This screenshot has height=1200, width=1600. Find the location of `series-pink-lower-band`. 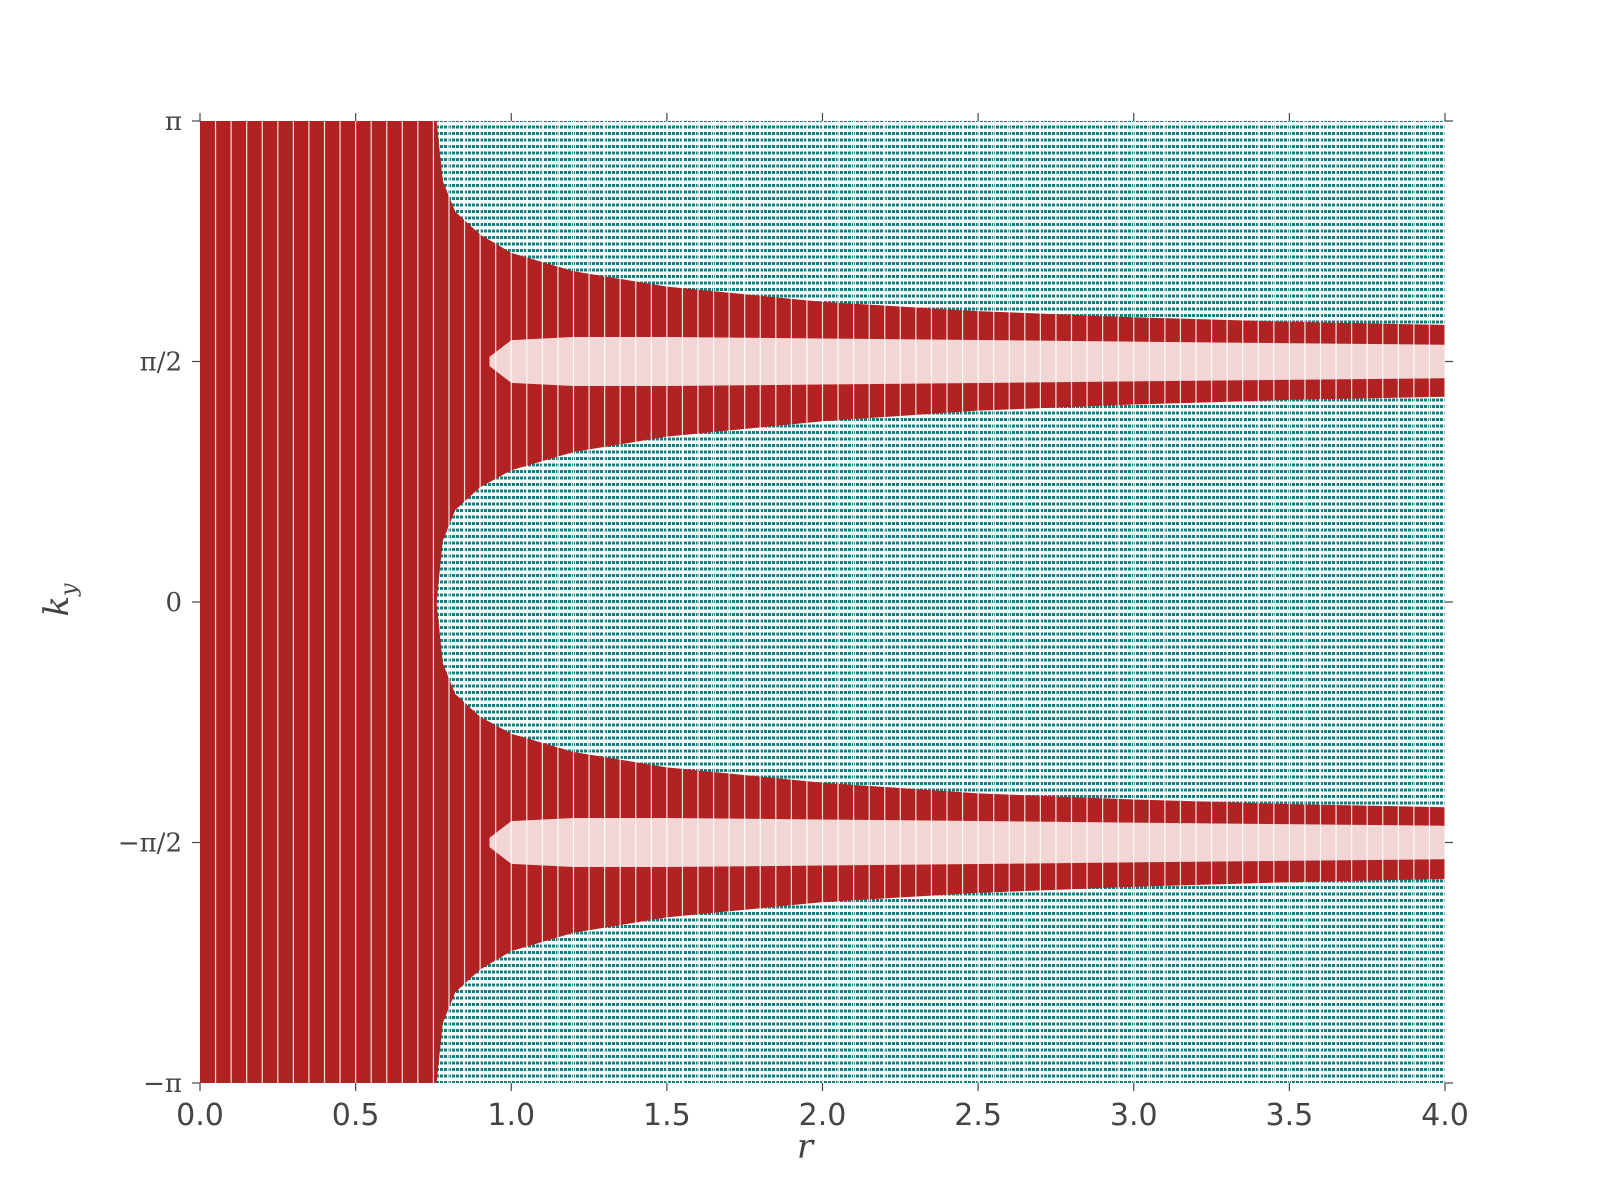

series-pink-lower-band is located at coordinates (967, 842).